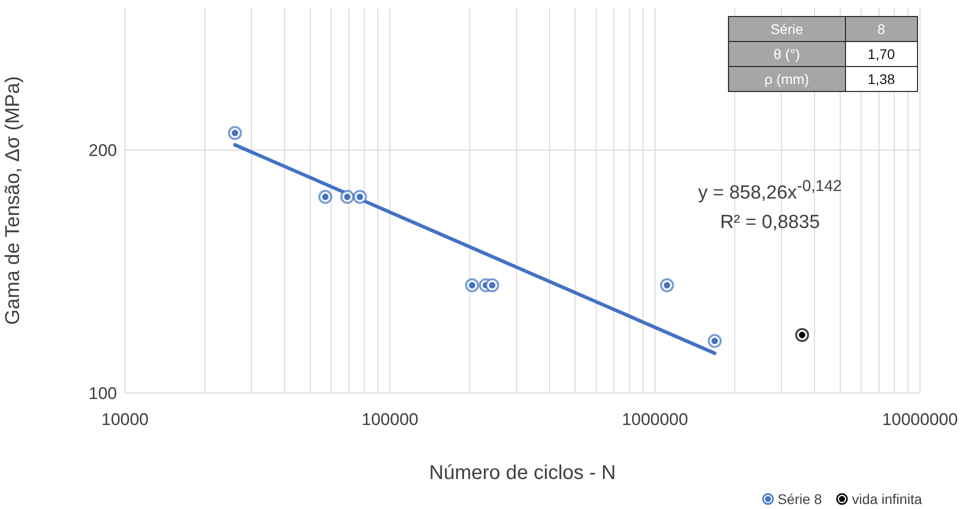 This screenshot has height=509, width=980. What do you see at coordinates (125, 420) in the screenshot?
I see `x-tick-label: 10000` at bounding box center [125, 420].